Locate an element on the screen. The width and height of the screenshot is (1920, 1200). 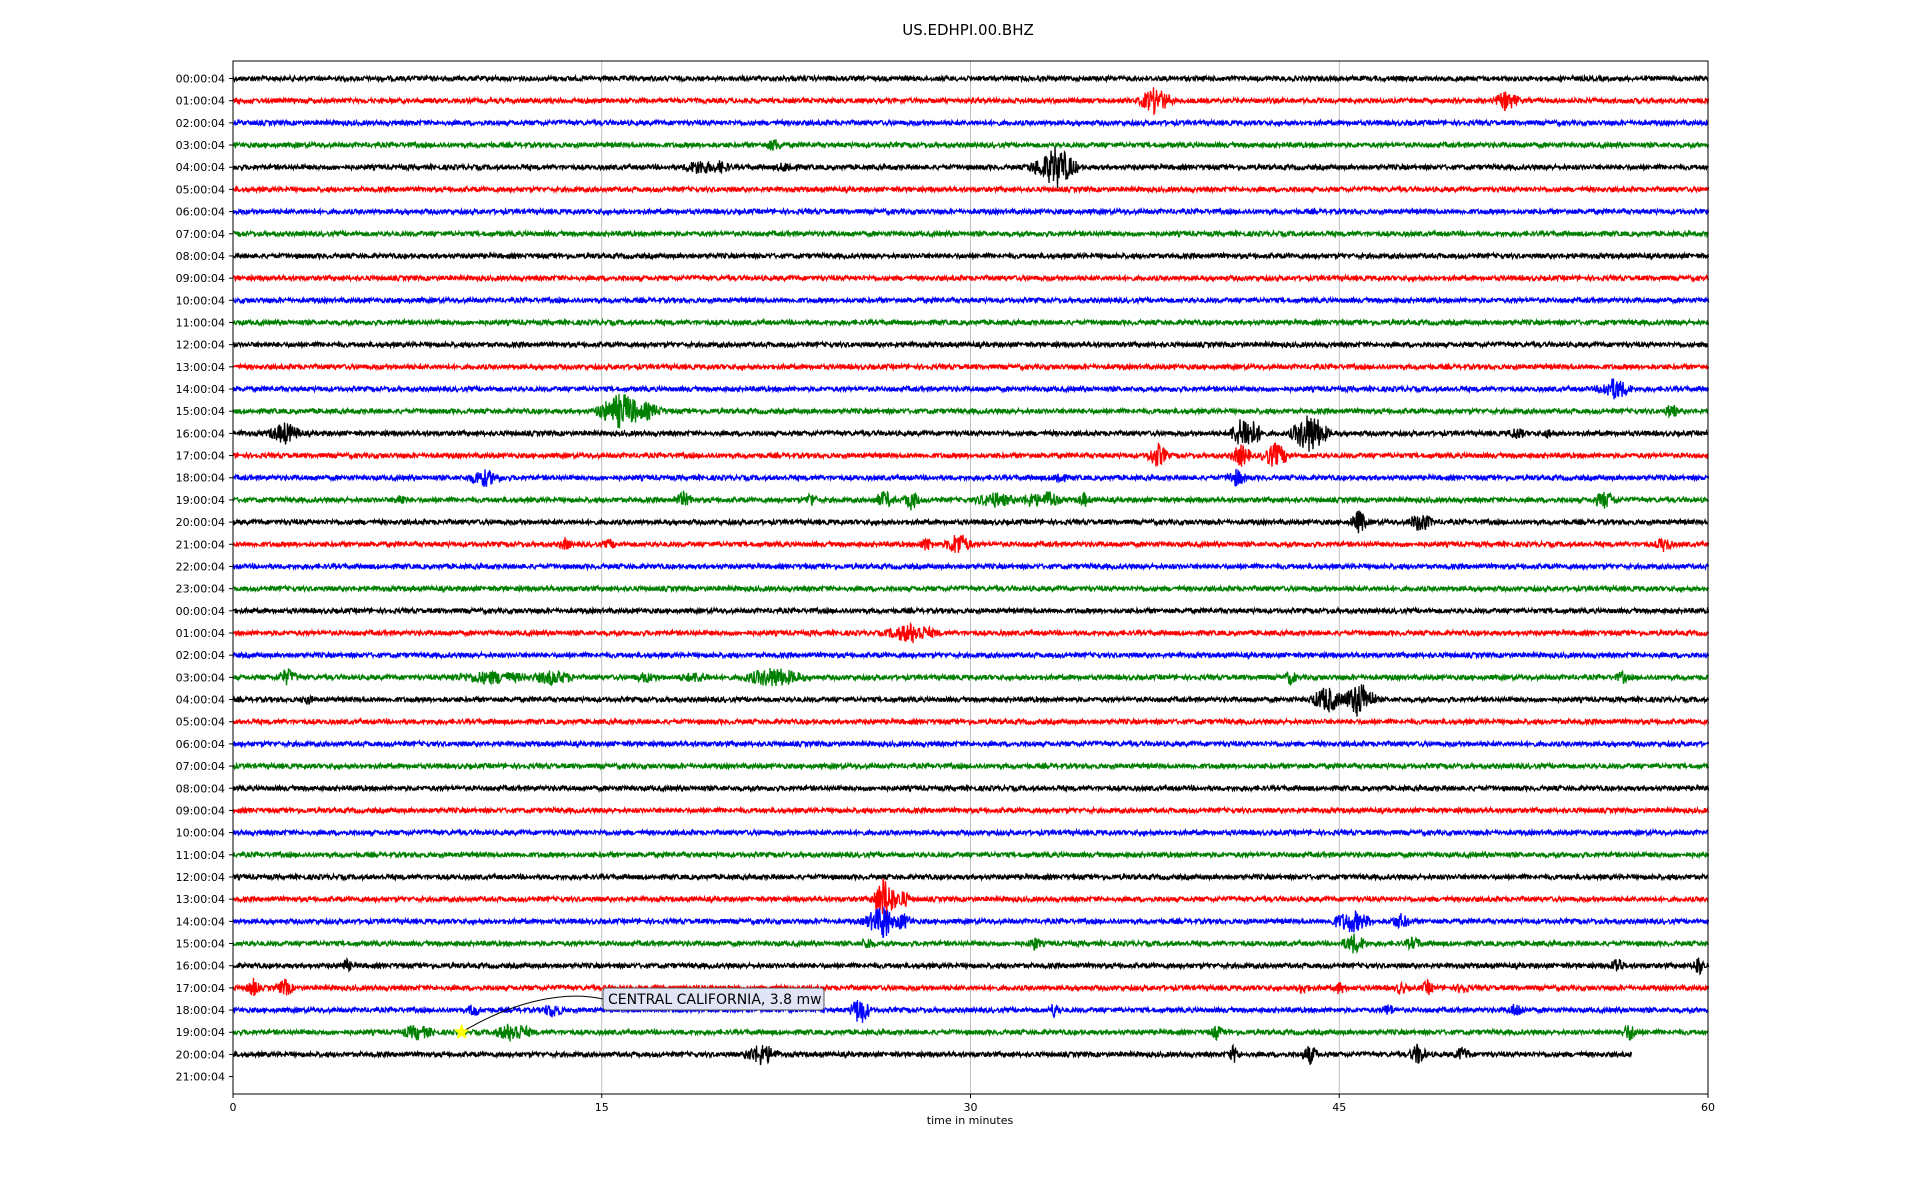
x-tick-labels: 0 15 30 45 60 is located at coordinates (972, 1104).